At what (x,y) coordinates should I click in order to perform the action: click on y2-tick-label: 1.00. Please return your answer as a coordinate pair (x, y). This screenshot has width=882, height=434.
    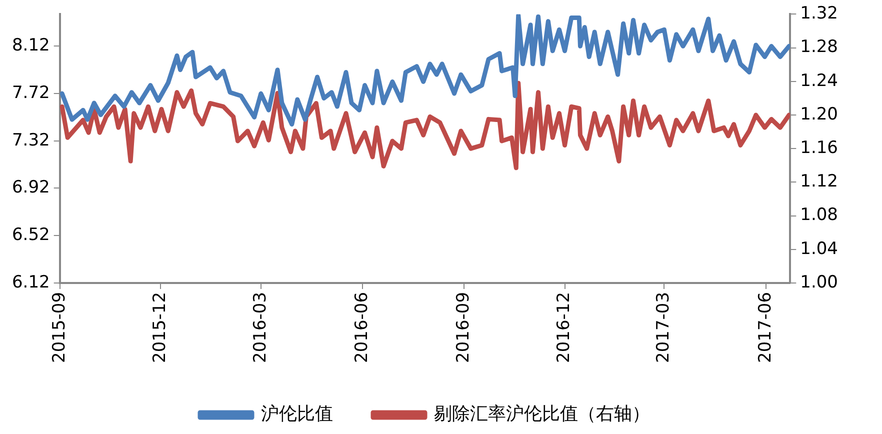
    Looking at the image, I should click on (819, 282).